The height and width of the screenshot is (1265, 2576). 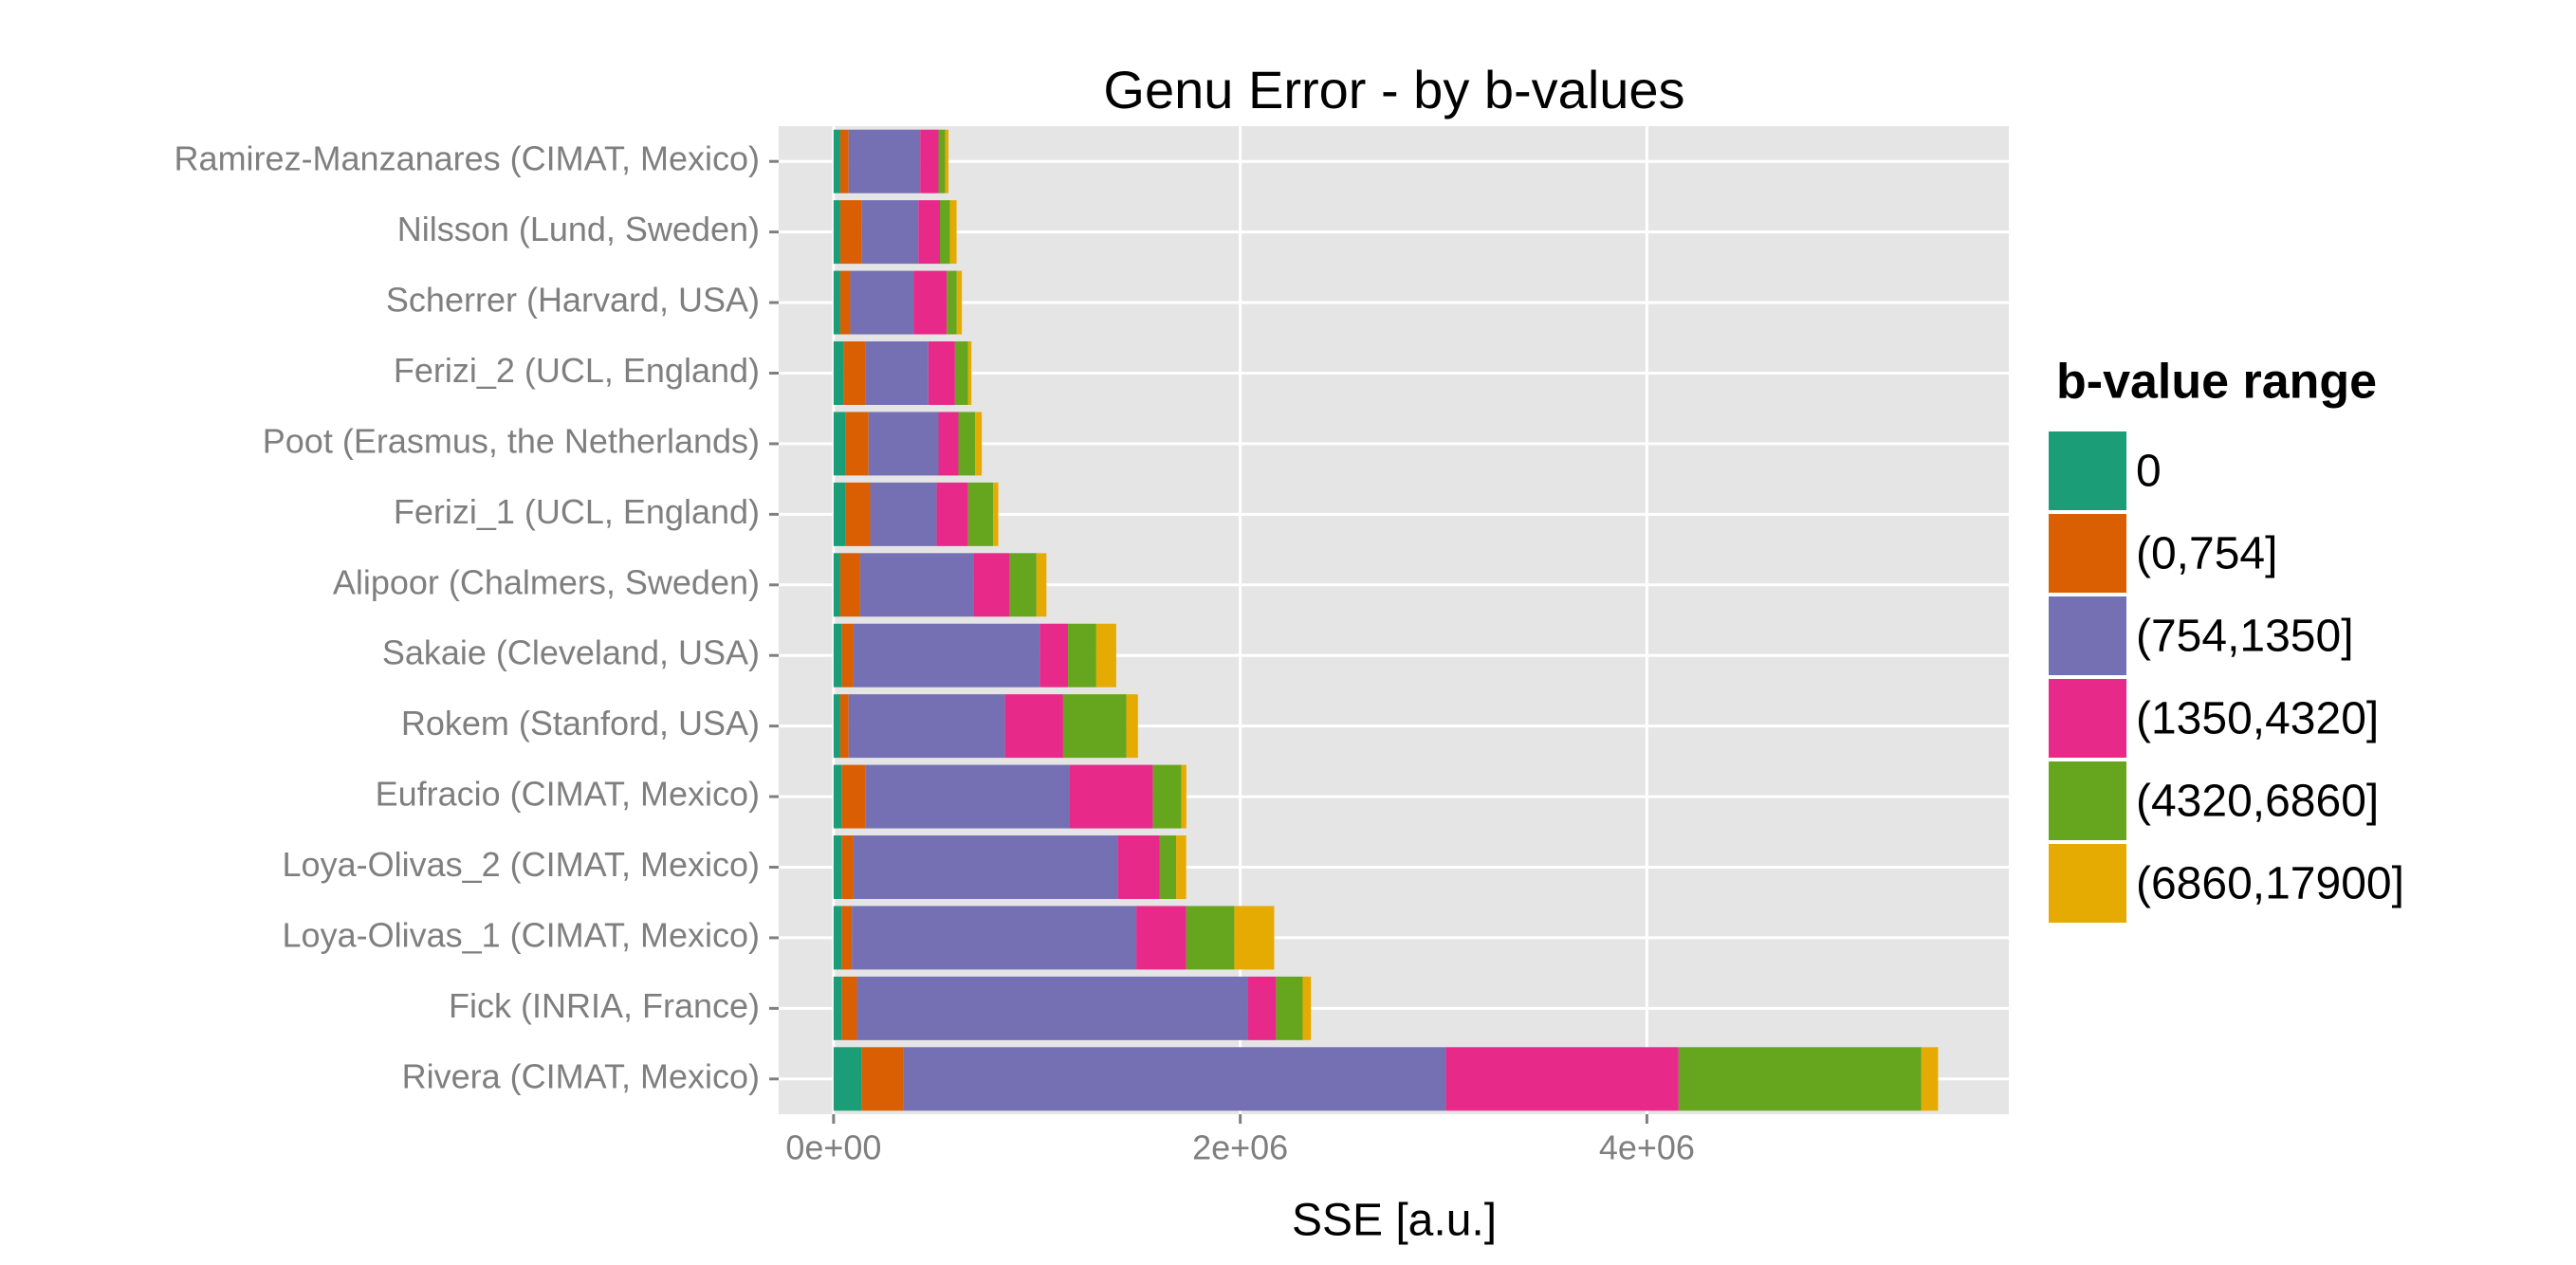 I want to click on legend-label: 0, so click(x=2149, y=472).